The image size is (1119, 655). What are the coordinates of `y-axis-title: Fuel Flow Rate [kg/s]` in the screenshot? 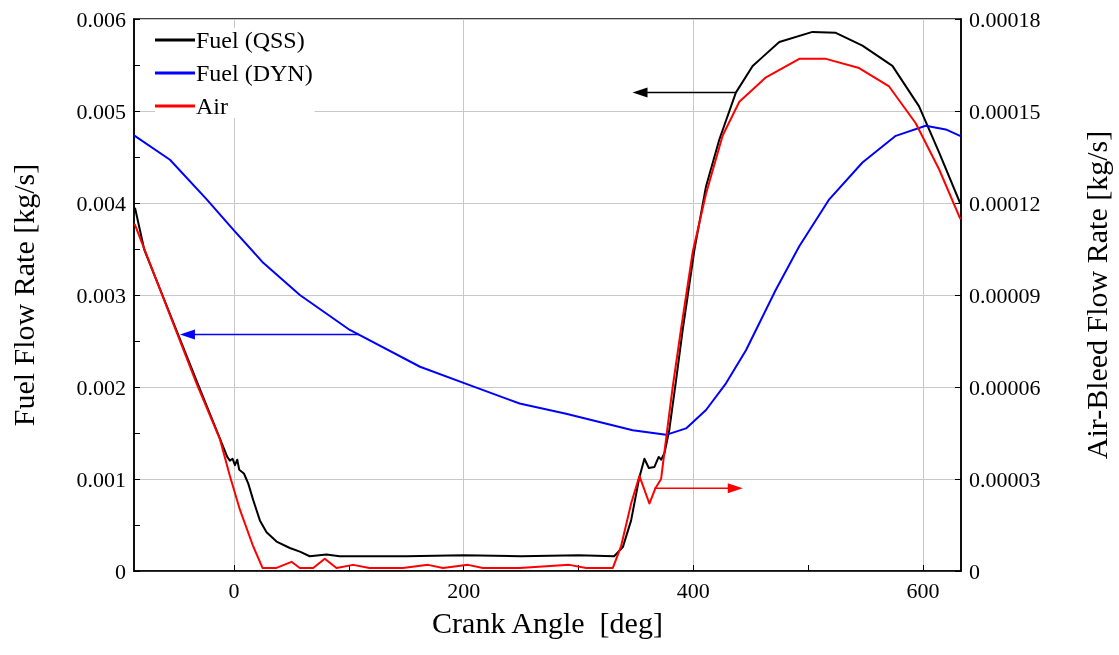 It's located at (23, 295).